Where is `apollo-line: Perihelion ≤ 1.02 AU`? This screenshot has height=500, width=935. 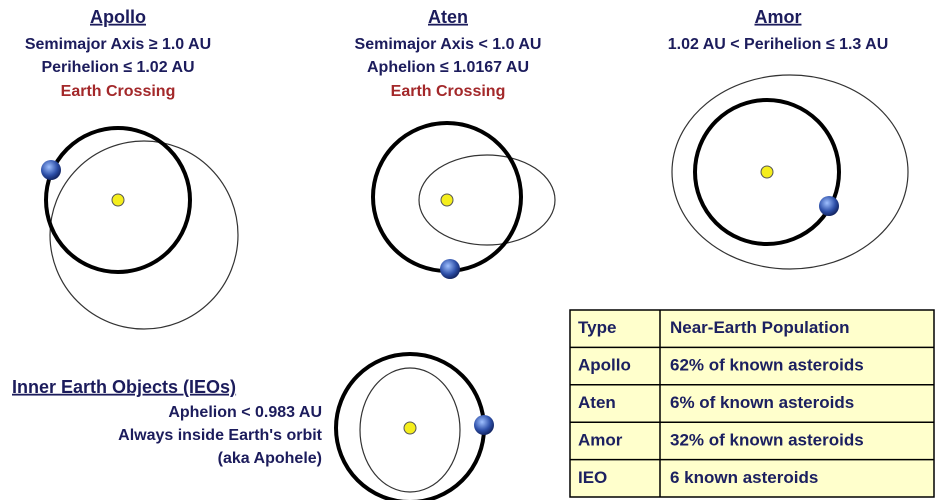
apollo-line: Perihelion ≤ 1.02 AU is located at coordinates (117, 67).